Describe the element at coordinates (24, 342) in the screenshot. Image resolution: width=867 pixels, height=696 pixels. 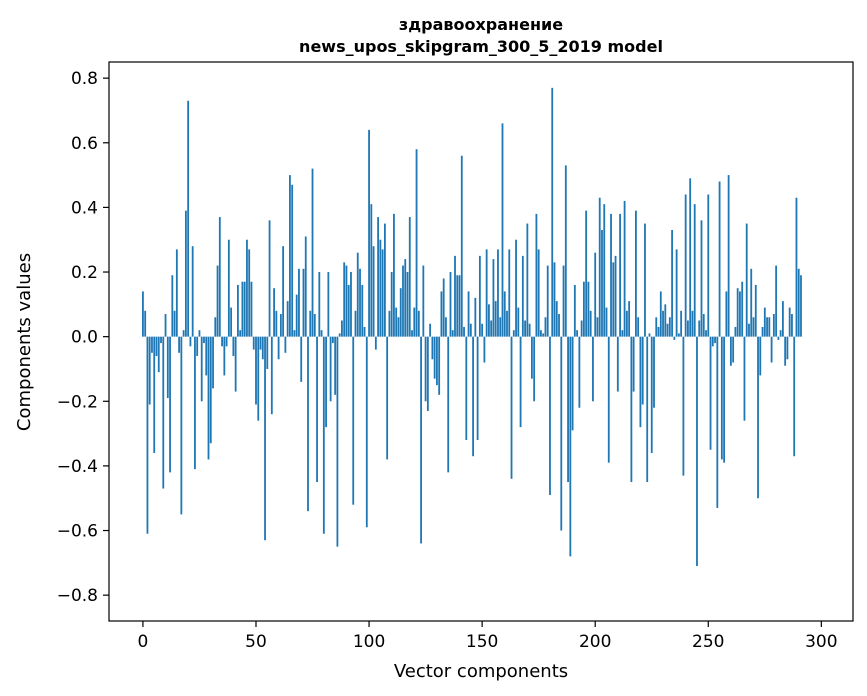
I see `y-axis-label: Components values` at that location.